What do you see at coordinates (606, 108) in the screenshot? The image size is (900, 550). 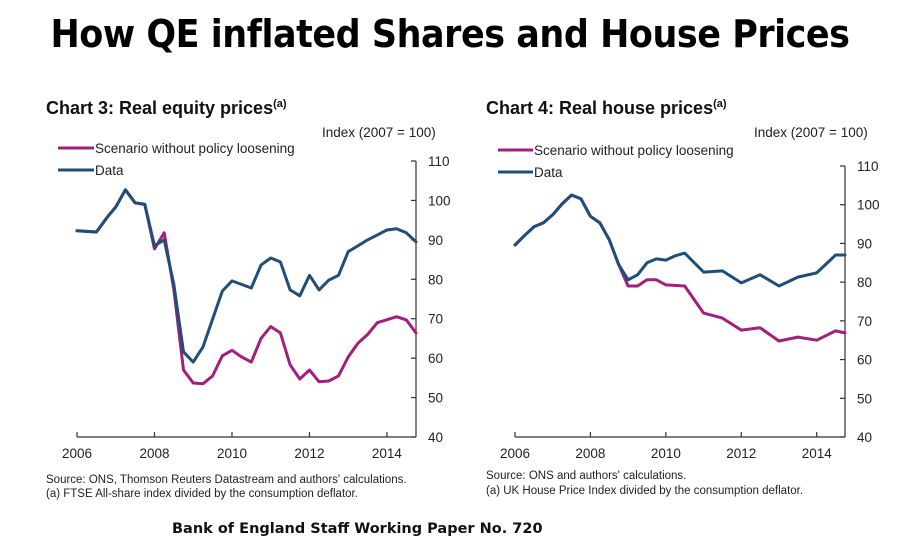 I see `chart-title: Chart 4: Real house prices(a)` at bounding box center [606, 108].